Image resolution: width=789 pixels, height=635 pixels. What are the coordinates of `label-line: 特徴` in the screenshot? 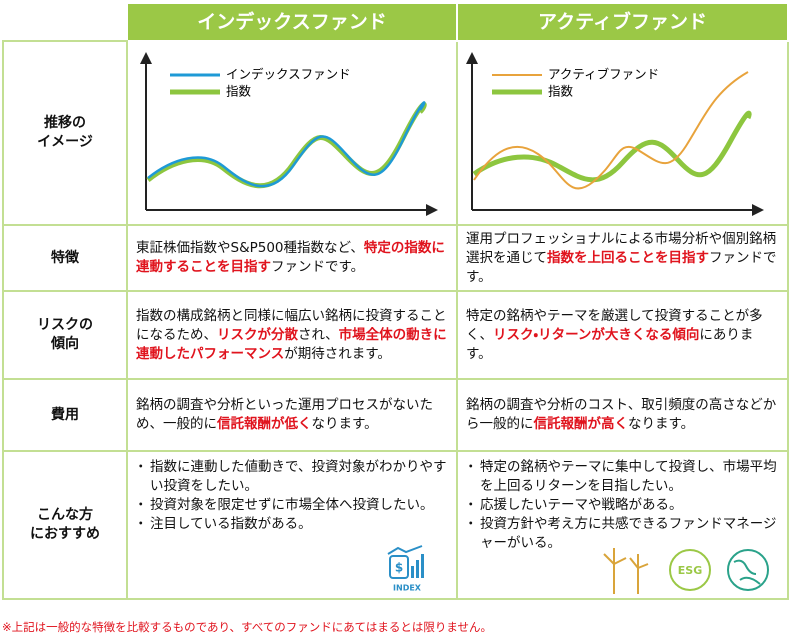 It's located at (65, 257).